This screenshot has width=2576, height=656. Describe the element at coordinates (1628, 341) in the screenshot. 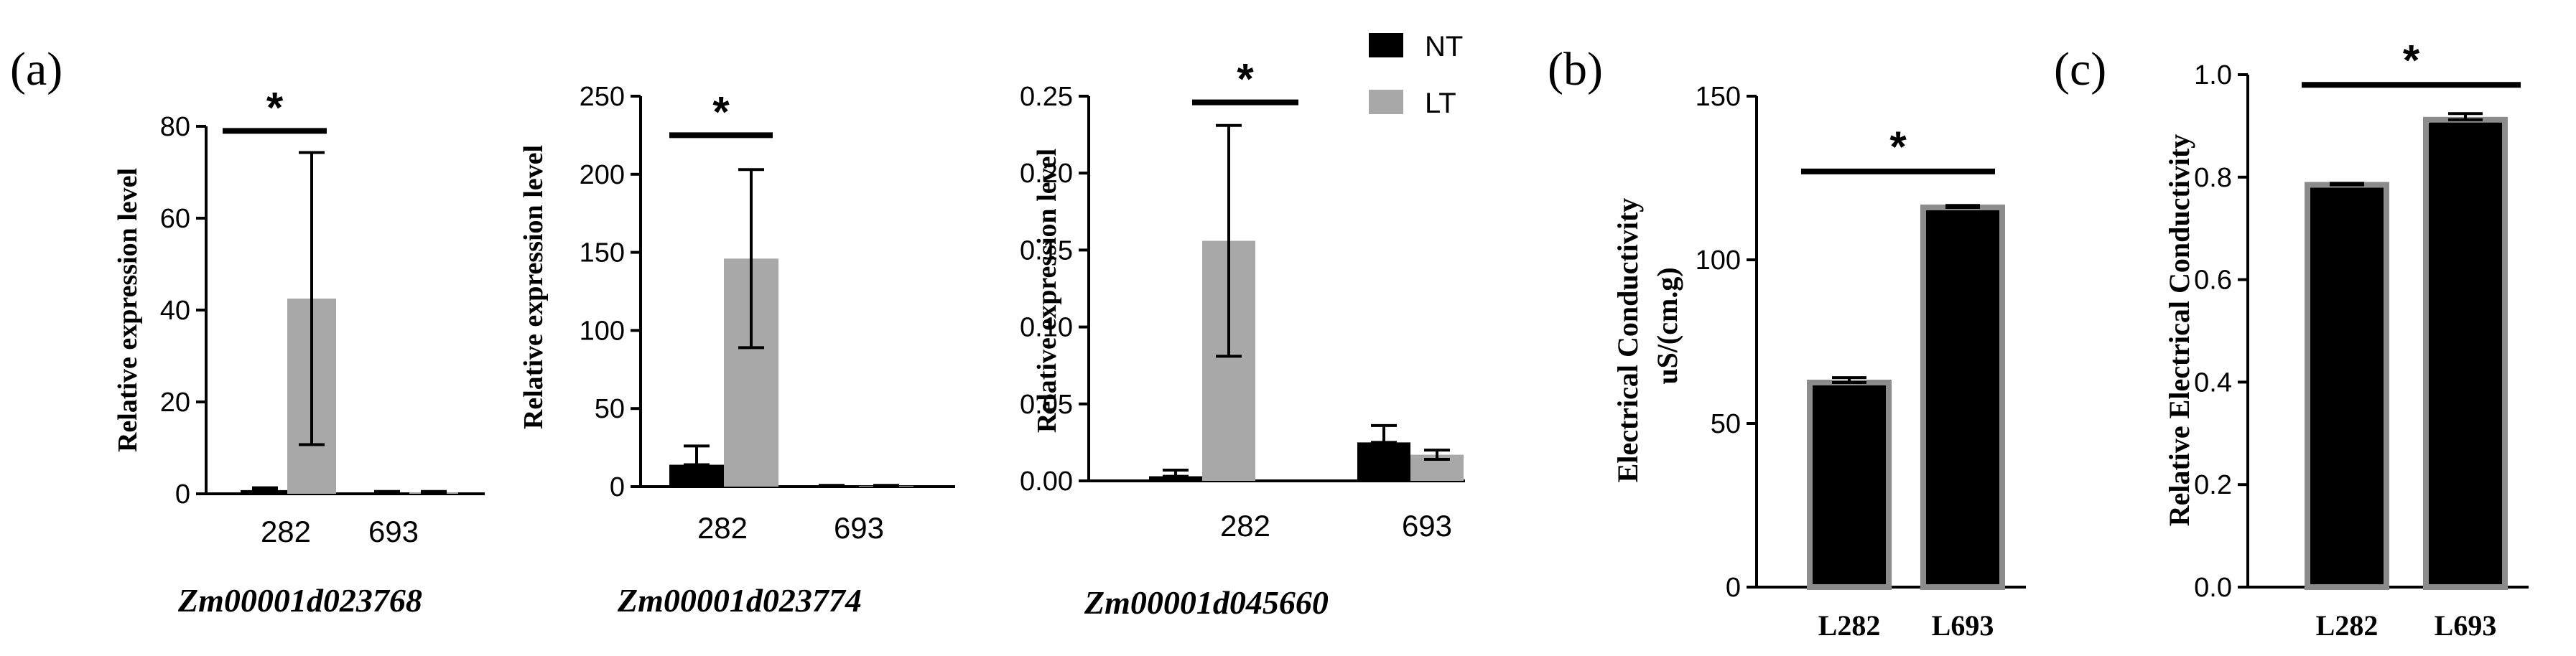

I see `y-axis-label: Electrical Conductivity` at that location.